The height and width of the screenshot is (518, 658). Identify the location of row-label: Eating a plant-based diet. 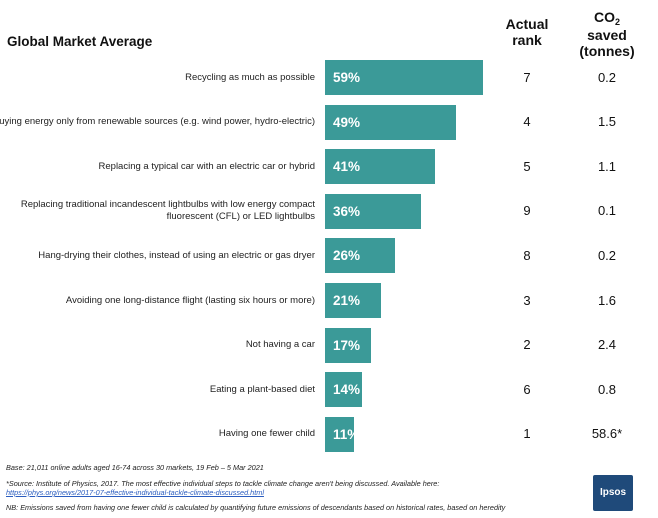
(262, 389).